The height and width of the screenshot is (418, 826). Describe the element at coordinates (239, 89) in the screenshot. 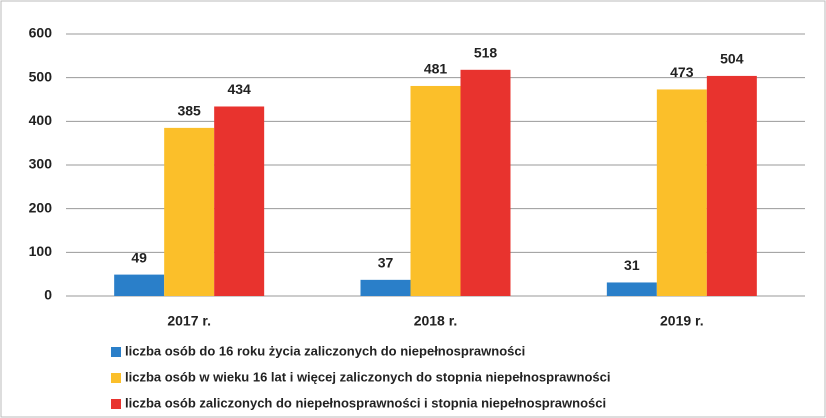

I see `value-label: 434` at that location.